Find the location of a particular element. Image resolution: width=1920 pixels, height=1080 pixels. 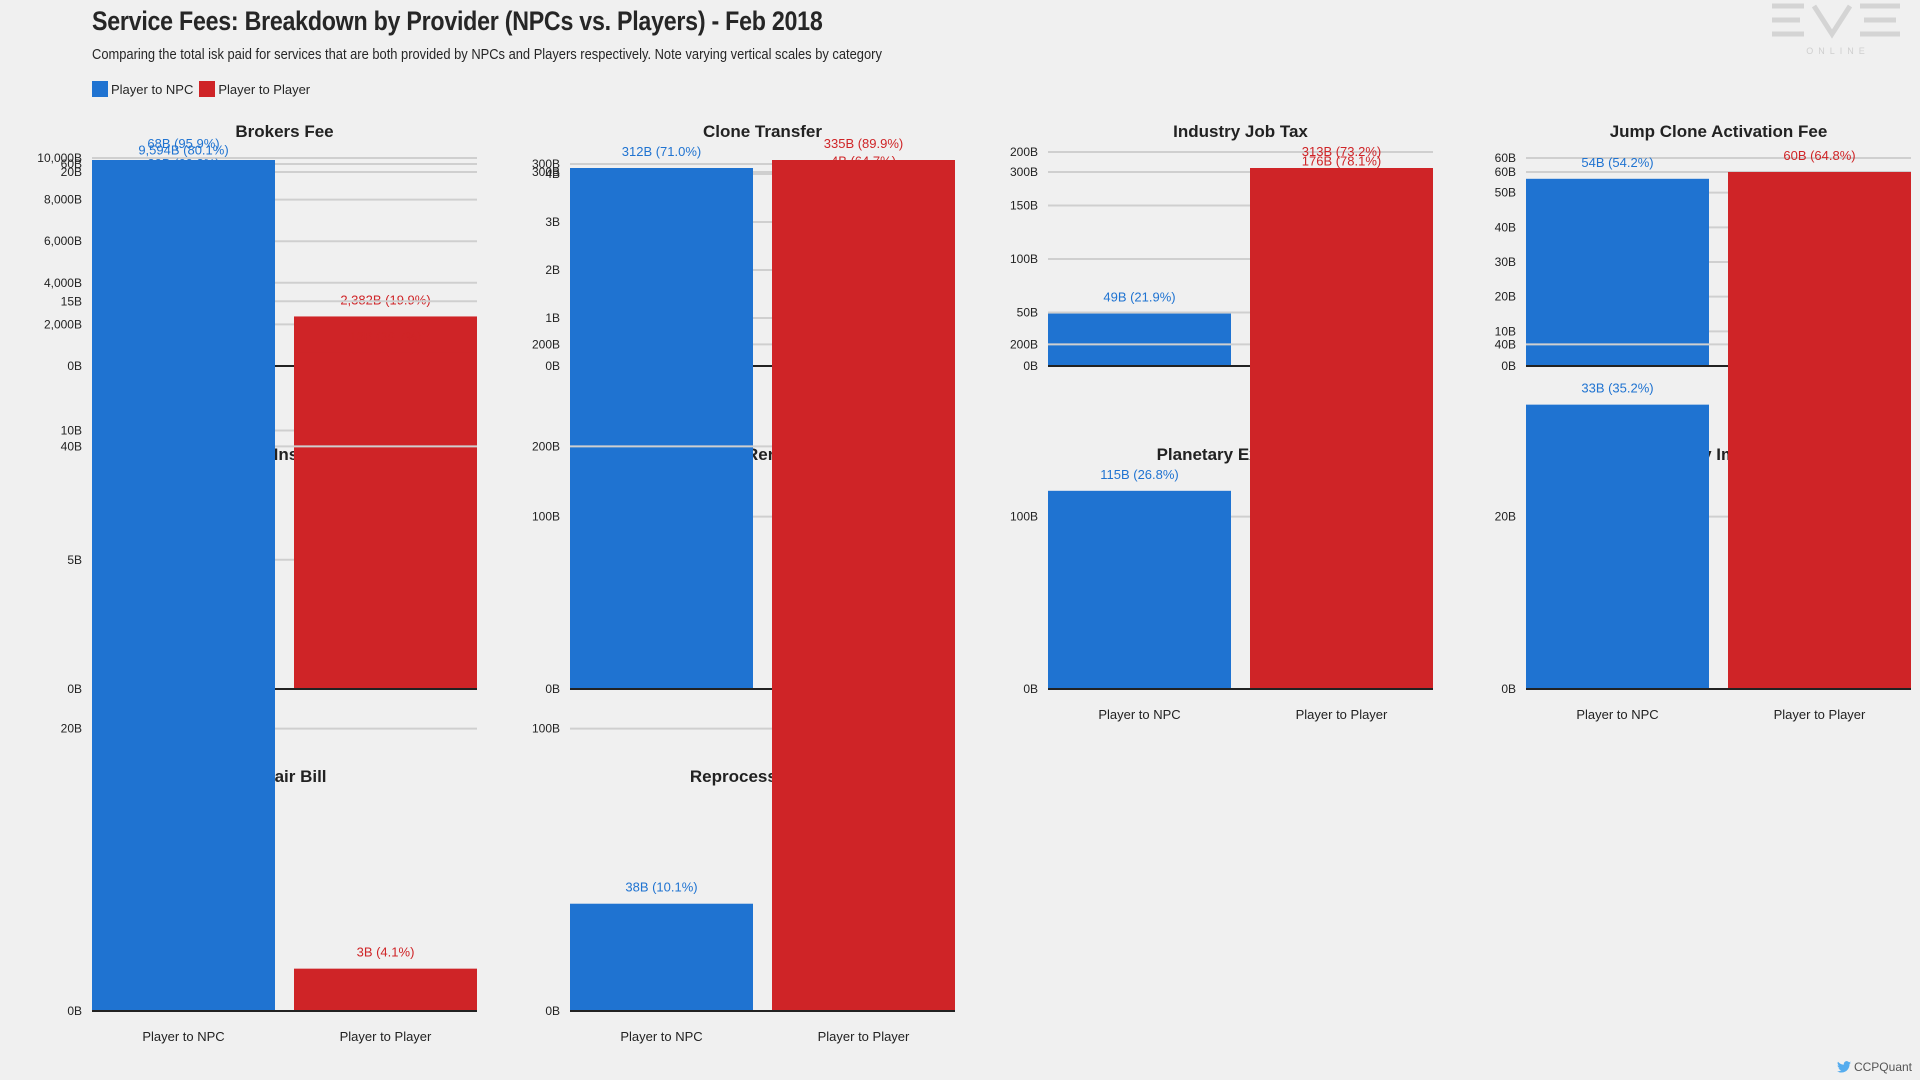

data-label: 335B (89.9%) is located at coordinates (864, 143).